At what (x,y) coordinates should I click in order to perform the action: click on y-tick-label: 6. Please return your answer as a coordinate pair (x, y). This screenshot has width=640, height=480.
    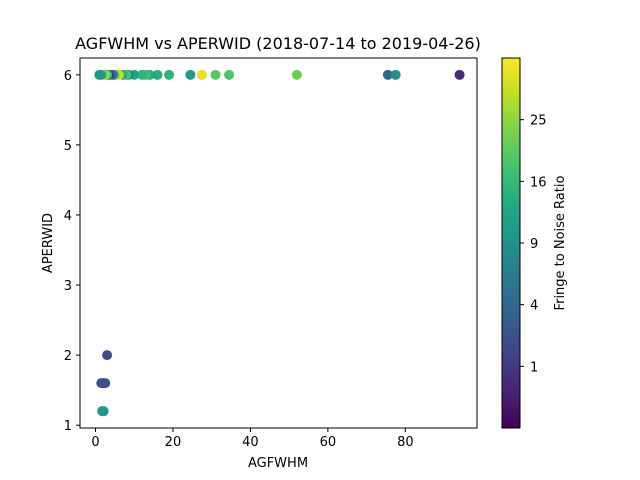
    Looking at the image, I should click on (68, 76).